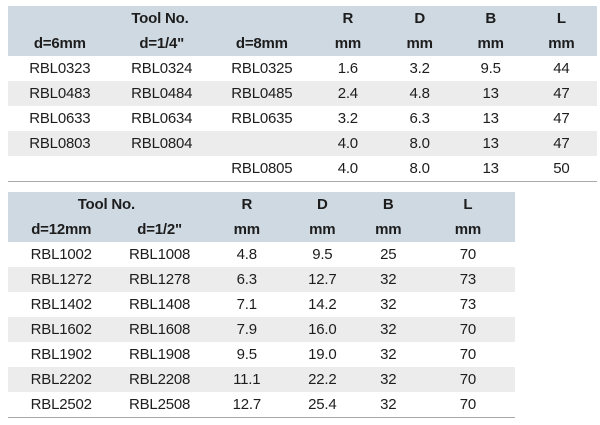 The image size is (600, 425). Describe the element at coordinates (61, 304) in the screenshot. I see `table-cell: RBL1402` at that location.